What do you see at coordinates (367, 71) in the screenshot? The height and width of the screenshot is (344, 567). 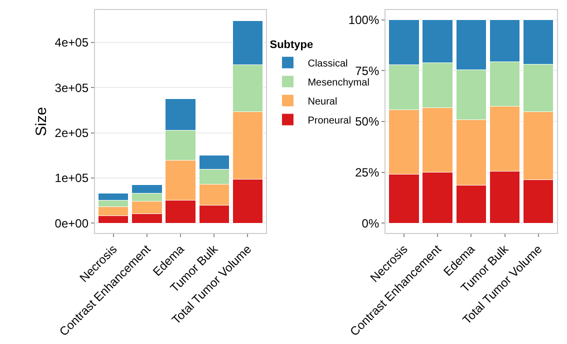 I see `y-tick-label: 75%` at bounding box center [367, 71].